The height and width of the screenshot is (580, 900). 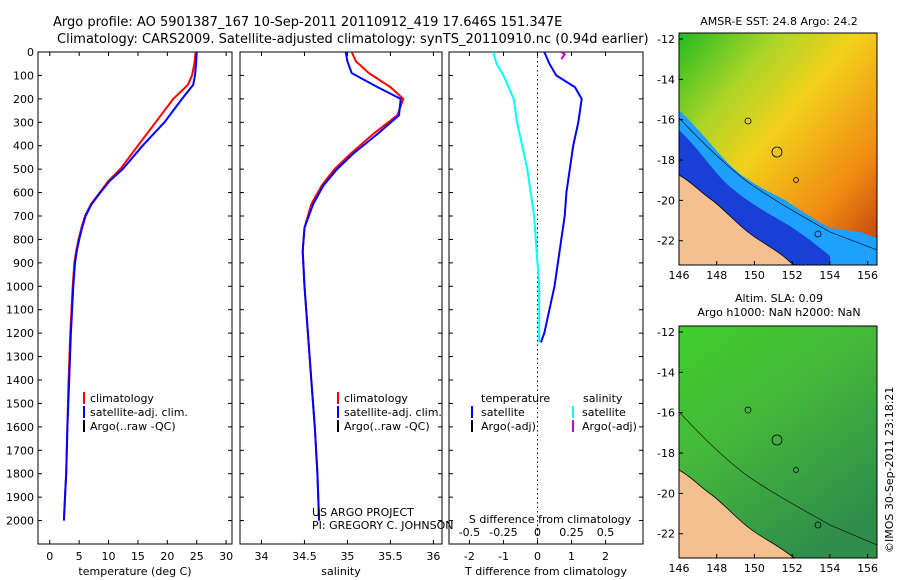 What do you see at coordinates (363, 512) in the screenshot?
I see `project-credit: US ARGO PROJECT` at bounding box center [363, 512].